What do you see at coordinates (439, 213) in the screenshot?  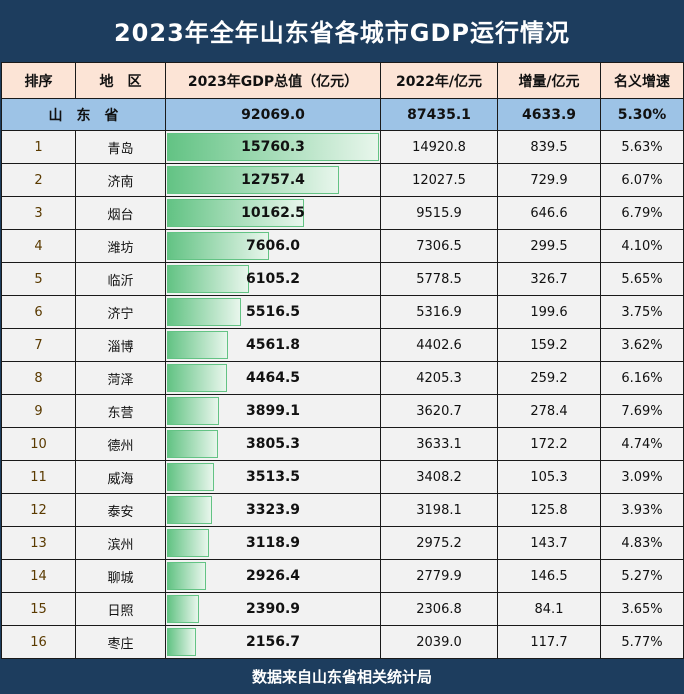 I see `cell-gdp-2022: 9515.9` at bounding box center [439, 213].